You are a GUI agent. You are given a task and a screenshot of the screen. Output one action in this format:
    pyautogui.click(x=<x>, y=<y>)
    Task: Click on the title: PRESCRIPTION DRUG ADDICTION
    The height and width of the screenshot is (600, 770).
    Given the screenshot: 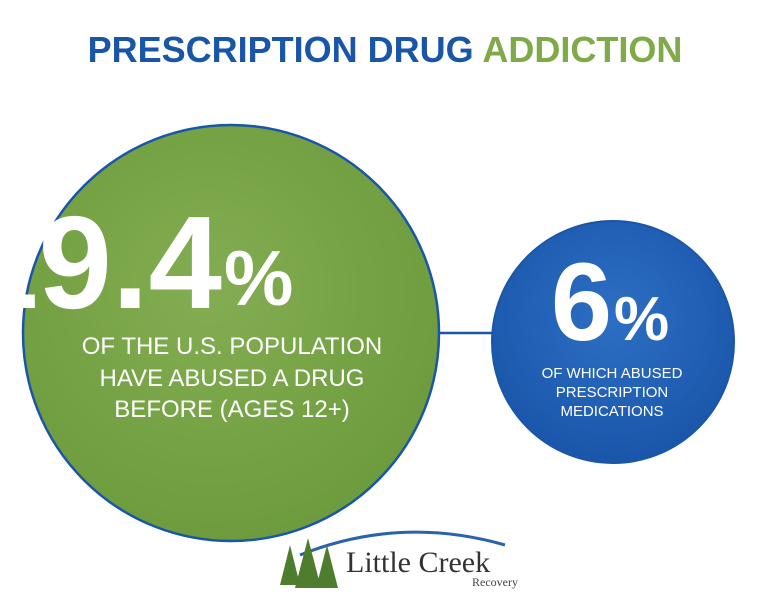 What is the action you would take?
    pyautogui.click(x=385, y=49)
    